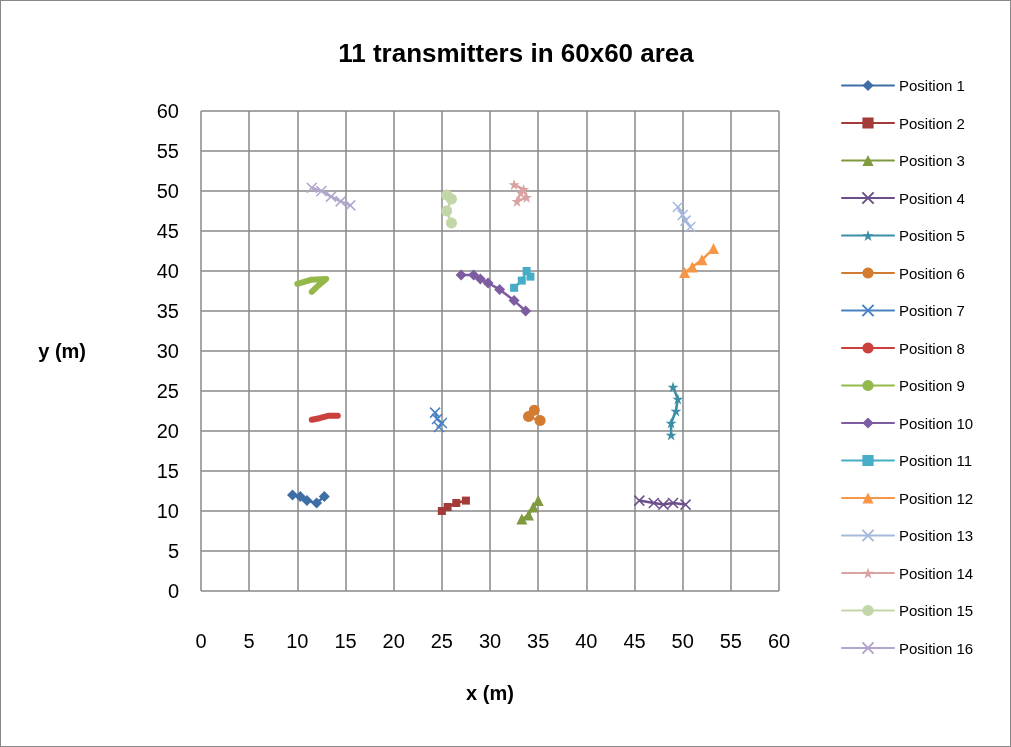 The width and height of the screenshot is (1011, 747). What do you see at coordinates (167, 471) in the screenshot?
I see `y-tick-label: 15` at bounding box center [167, 471].